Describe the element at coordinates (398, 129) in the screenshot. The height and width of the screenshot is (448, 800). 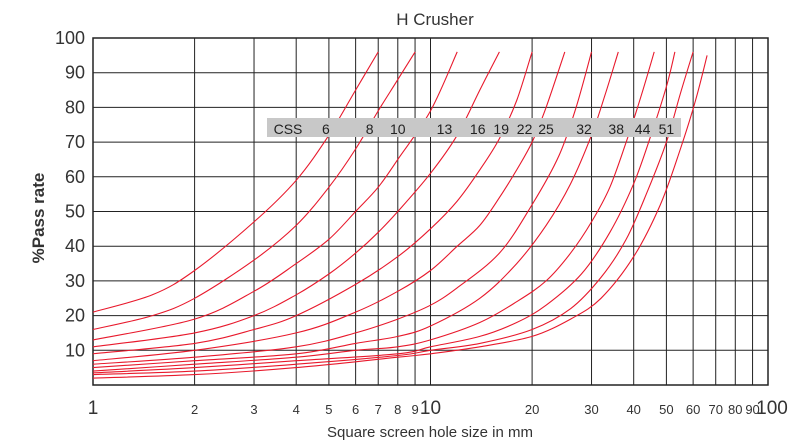
I see `css-legend-value: 10` at that location.